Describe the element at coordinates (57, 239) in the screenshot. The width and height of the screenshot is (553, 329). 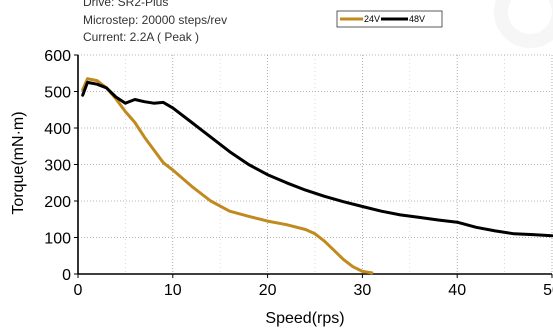
I see `y-tick-label: 100` at that location.